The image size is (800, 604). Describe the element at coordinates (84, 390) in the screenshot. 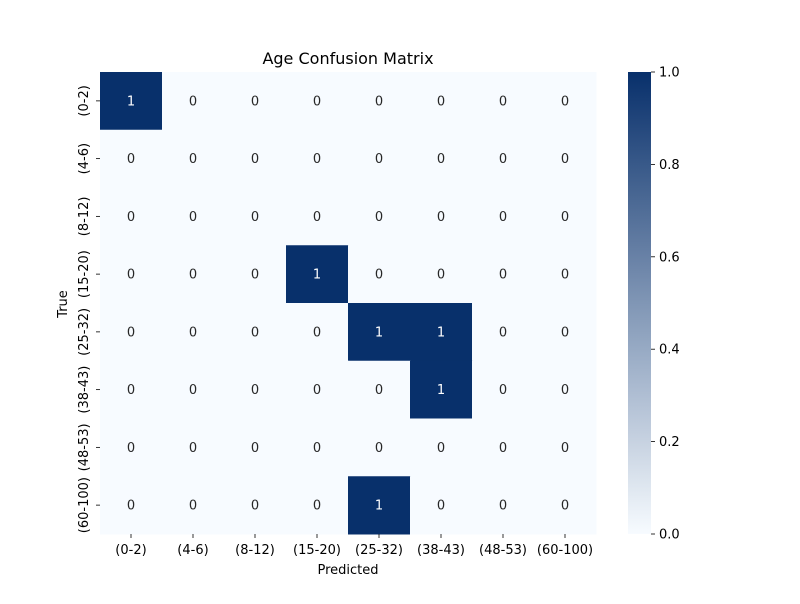

I see `y-tick-label: (38-43)` at that location.